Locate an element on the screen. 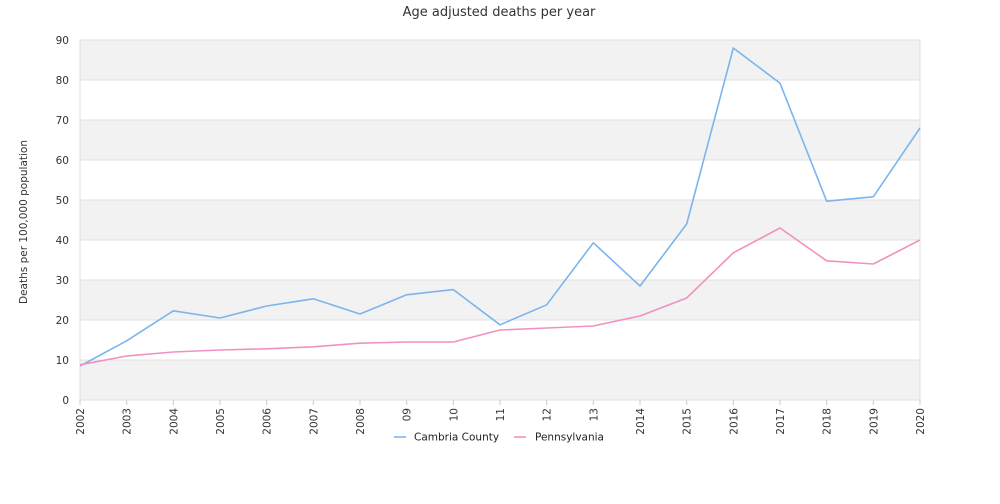 The width and height of the screenshot is (1000, 504). legend-label: Cambria County is located at coordinates (456, 438).